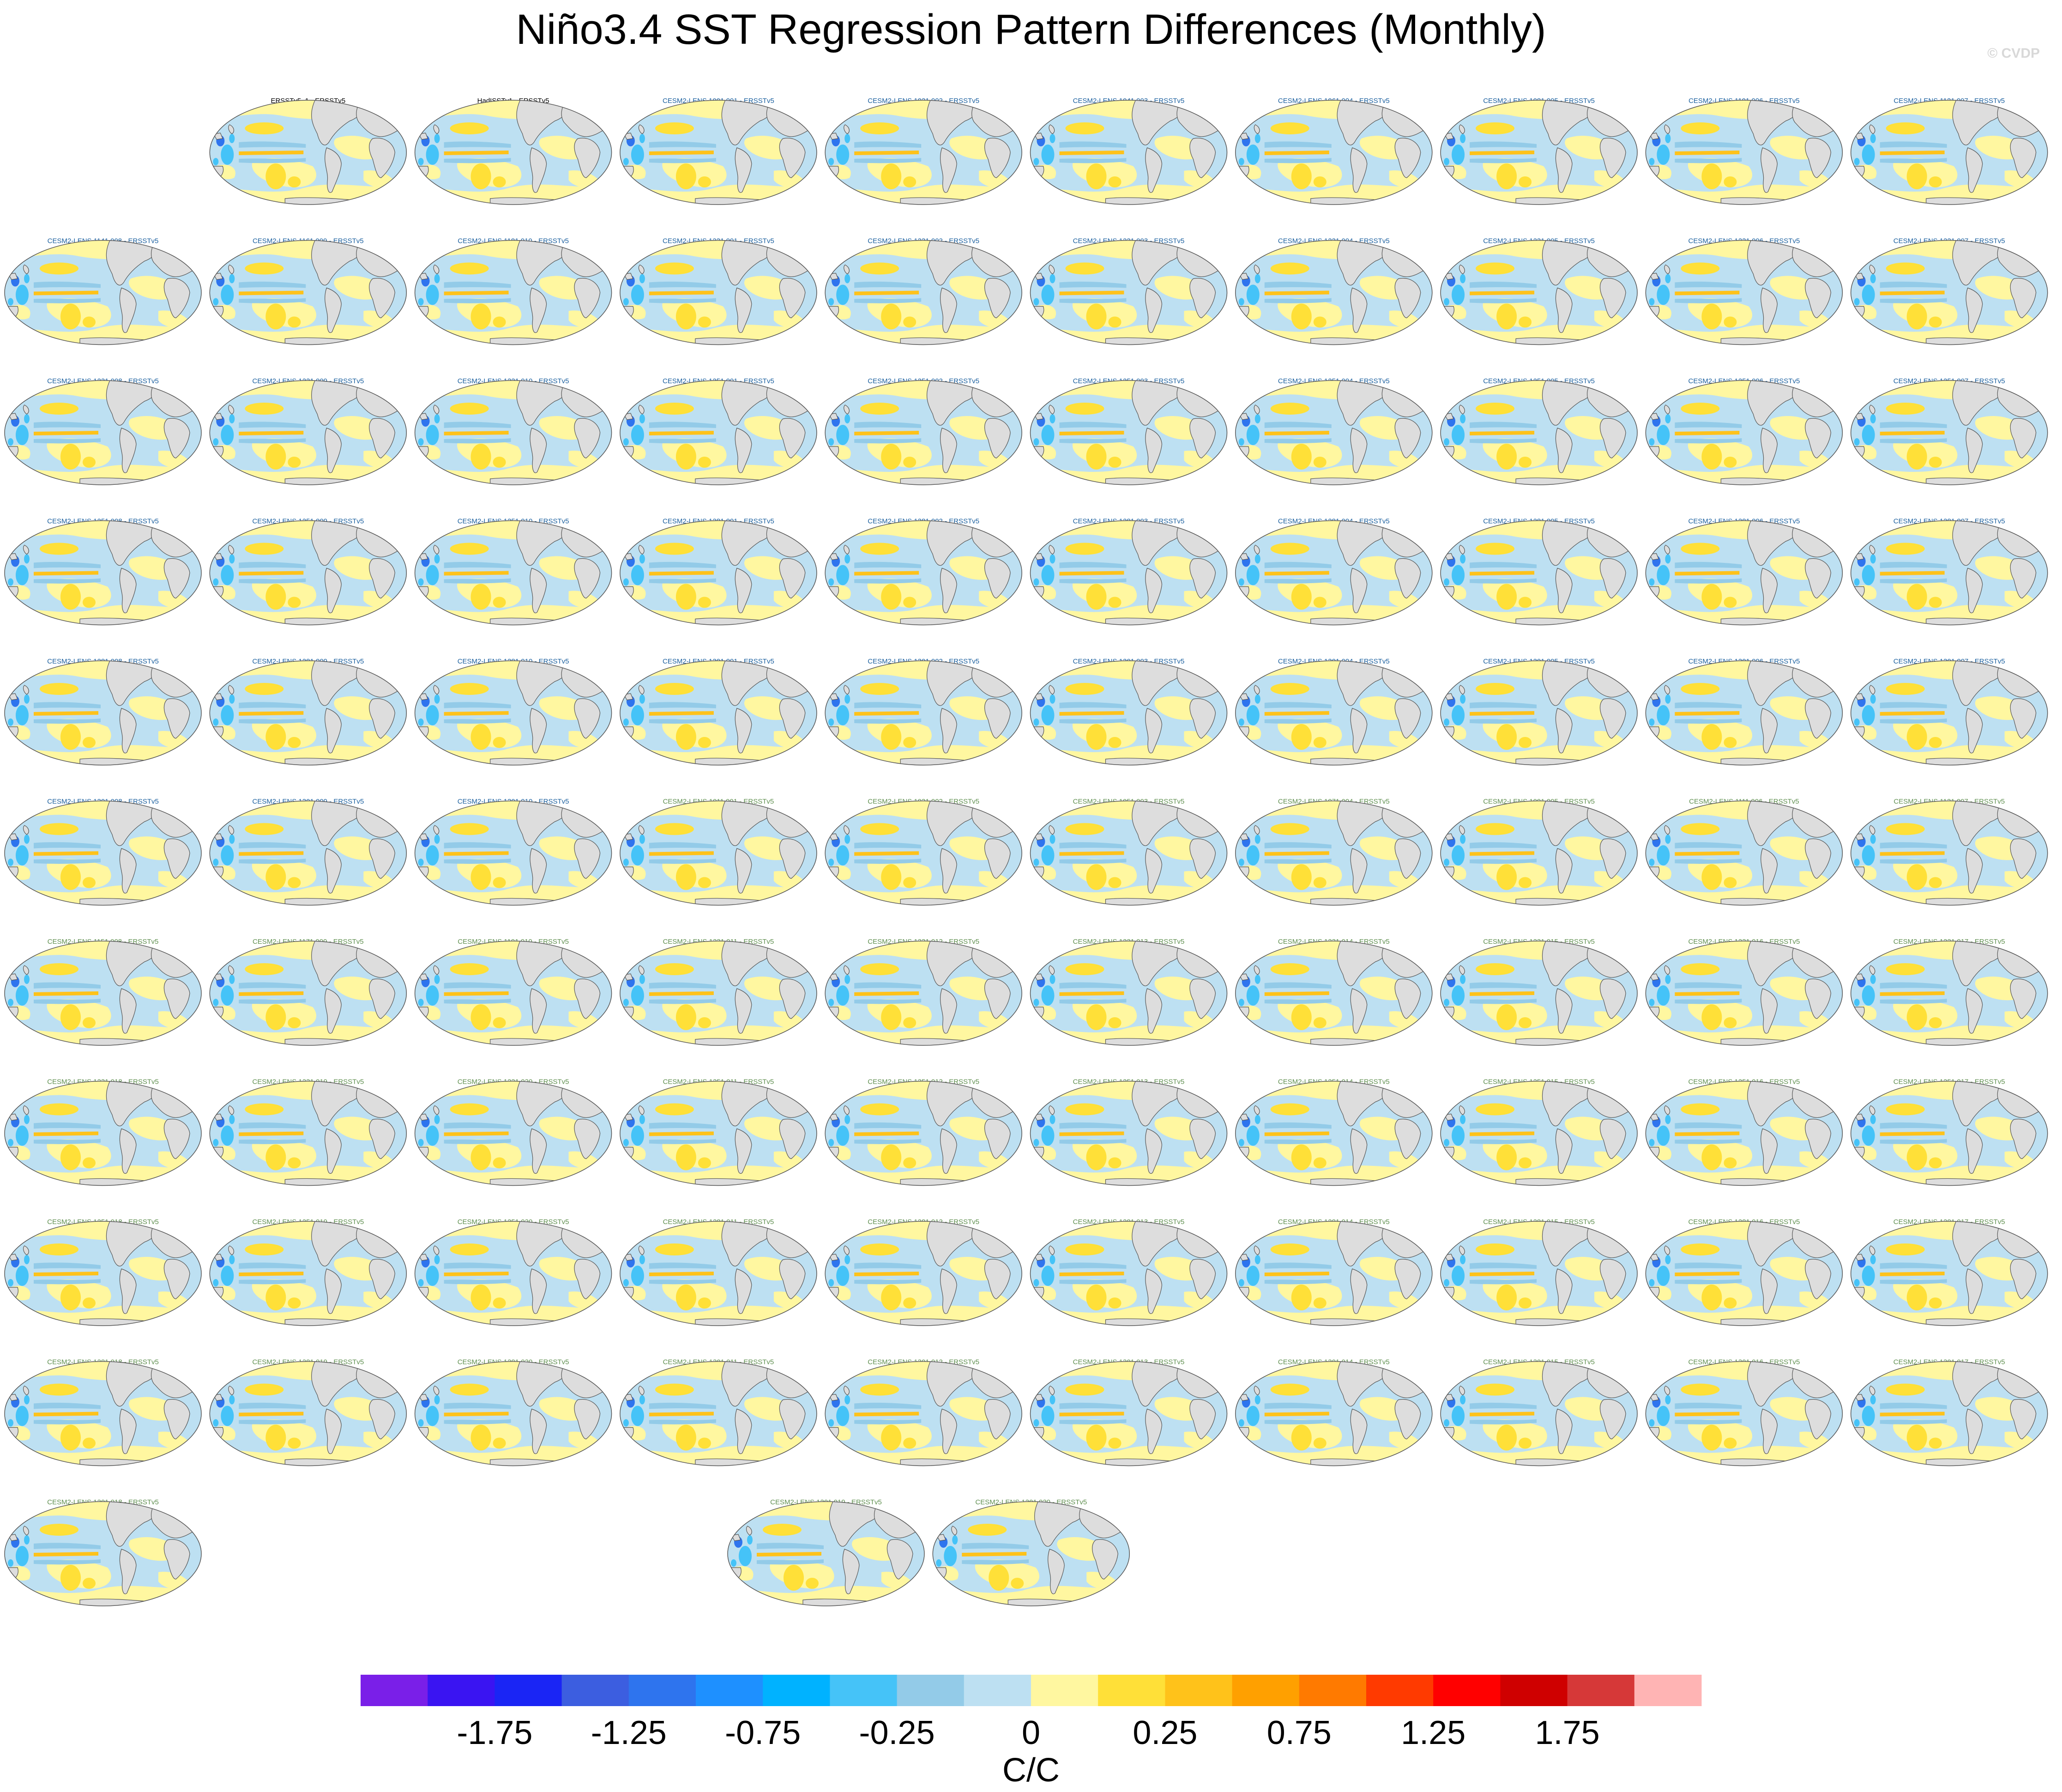 Image resolution: width=2062 pixels, height=1792 pixels. What do you see at coordinates (1744, 431) in the screenshot?
I see `map-panel: CESM2-LENS 1251.006 - ERSSTv5` at bounding box center [1744, 431].